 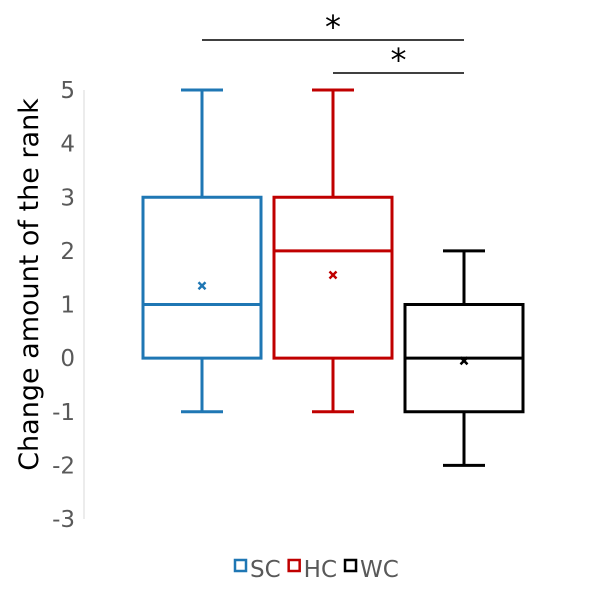 I want to click on y-tick-label: 4, so click(x=67, y=145).